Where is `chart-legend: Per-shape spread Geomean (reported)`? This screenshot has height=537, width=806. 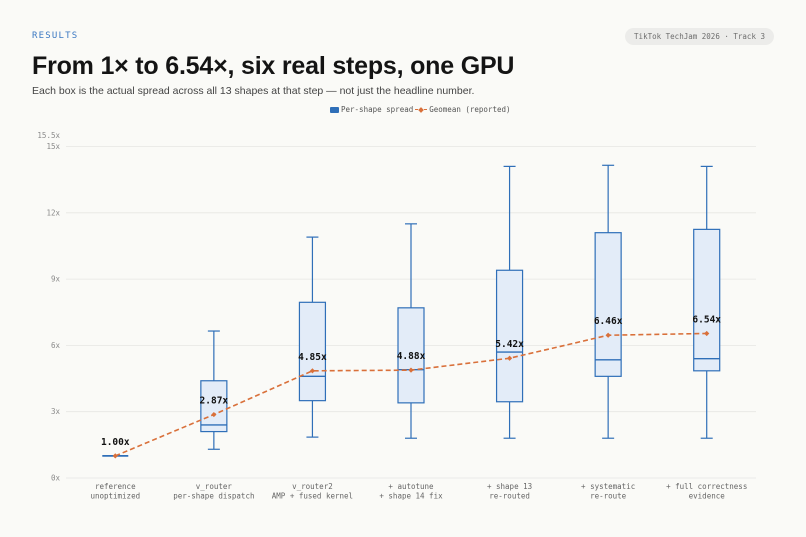 chart-legend: Per-shape spread Geomean (reported) is located at coordinates (420, 109).